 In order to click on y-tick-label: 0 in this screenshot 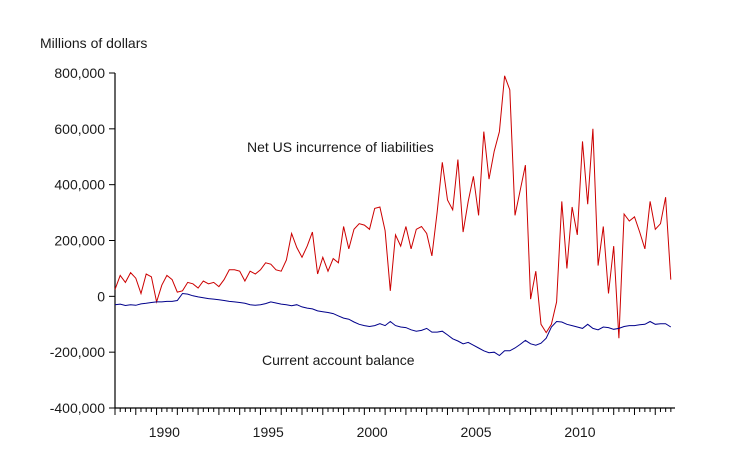, I will do `click(101, 296)`.